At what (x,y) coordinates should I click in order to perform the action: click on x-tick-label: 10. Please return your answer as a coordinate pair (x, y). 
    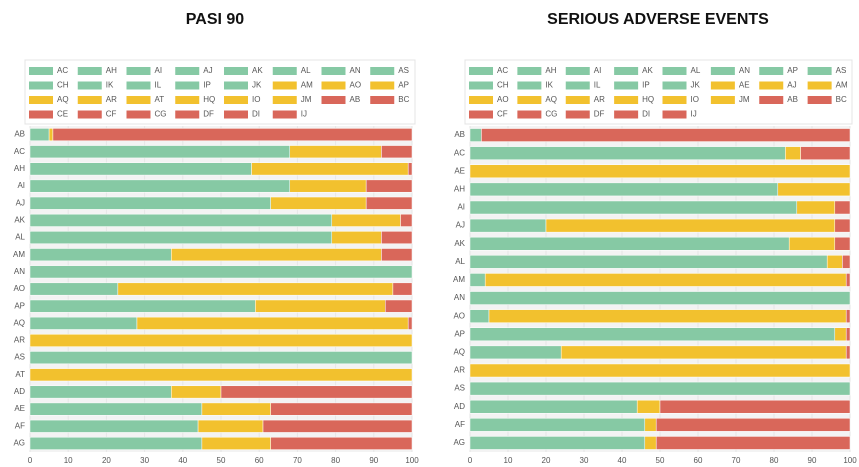
    Looking at the image, I should click on (68, 460).